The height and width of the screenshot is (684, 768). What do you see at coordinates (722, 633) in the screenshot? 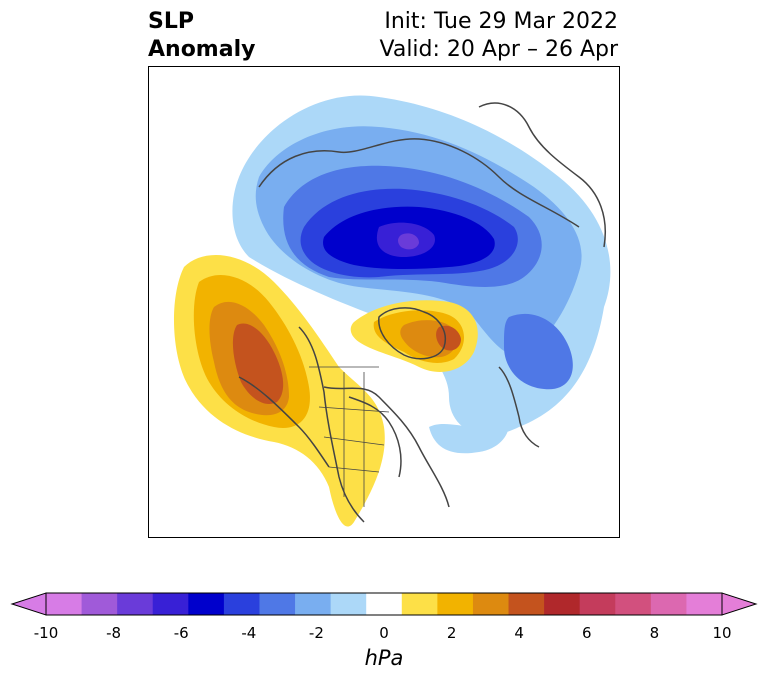
I see `colorbar-tick-label: 10` at bounding box center [722, 633].